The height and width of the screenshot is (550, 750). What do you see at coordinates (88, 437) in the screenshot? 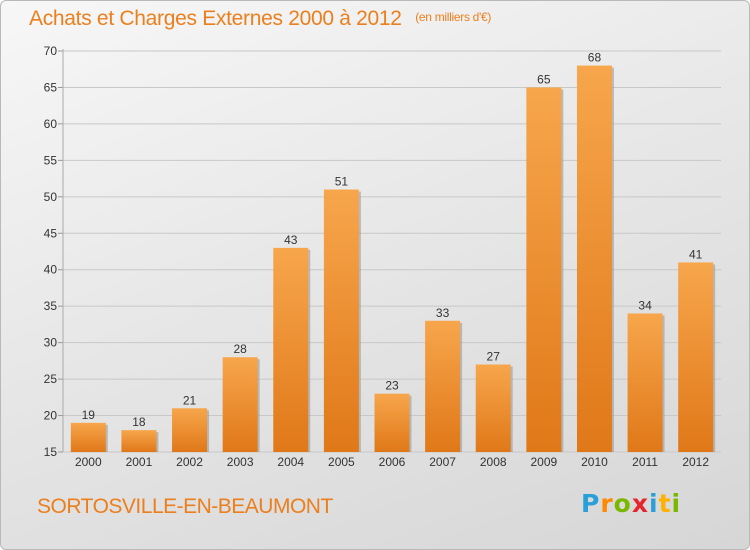
I see `bar-2000` at bounding box center [88, 437].